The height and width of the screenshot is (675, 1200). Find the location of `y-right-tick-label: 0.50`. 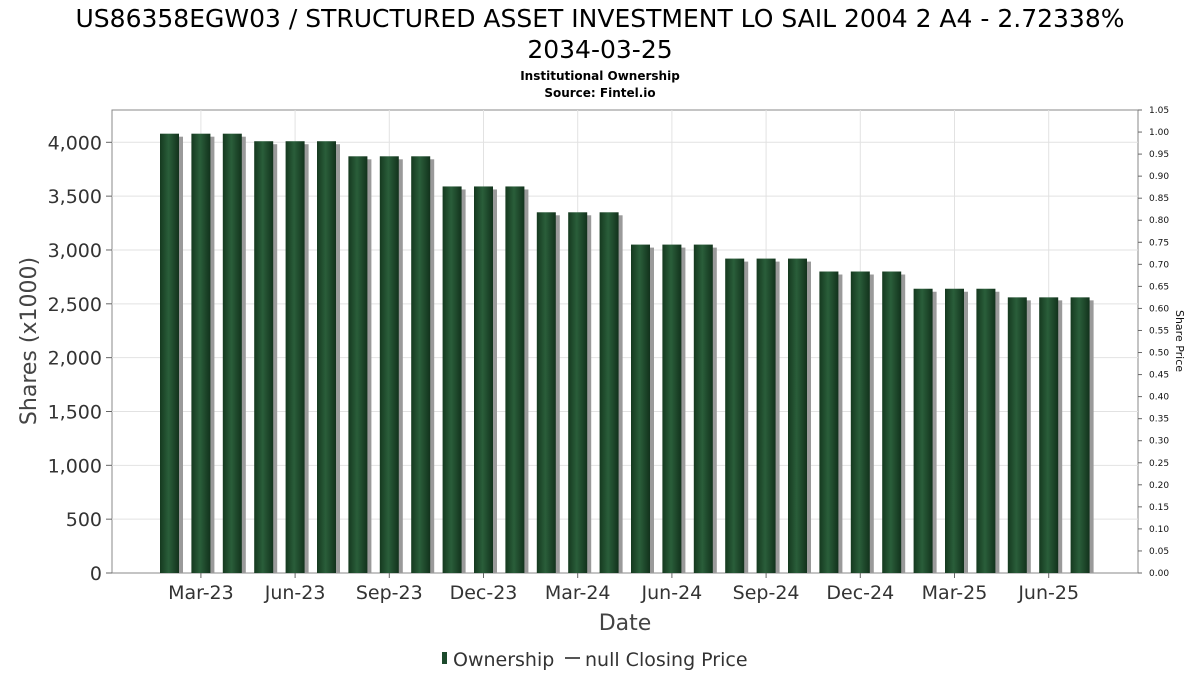

y-right-tick-label: 0.50 is located at coordinates (1159, 354).